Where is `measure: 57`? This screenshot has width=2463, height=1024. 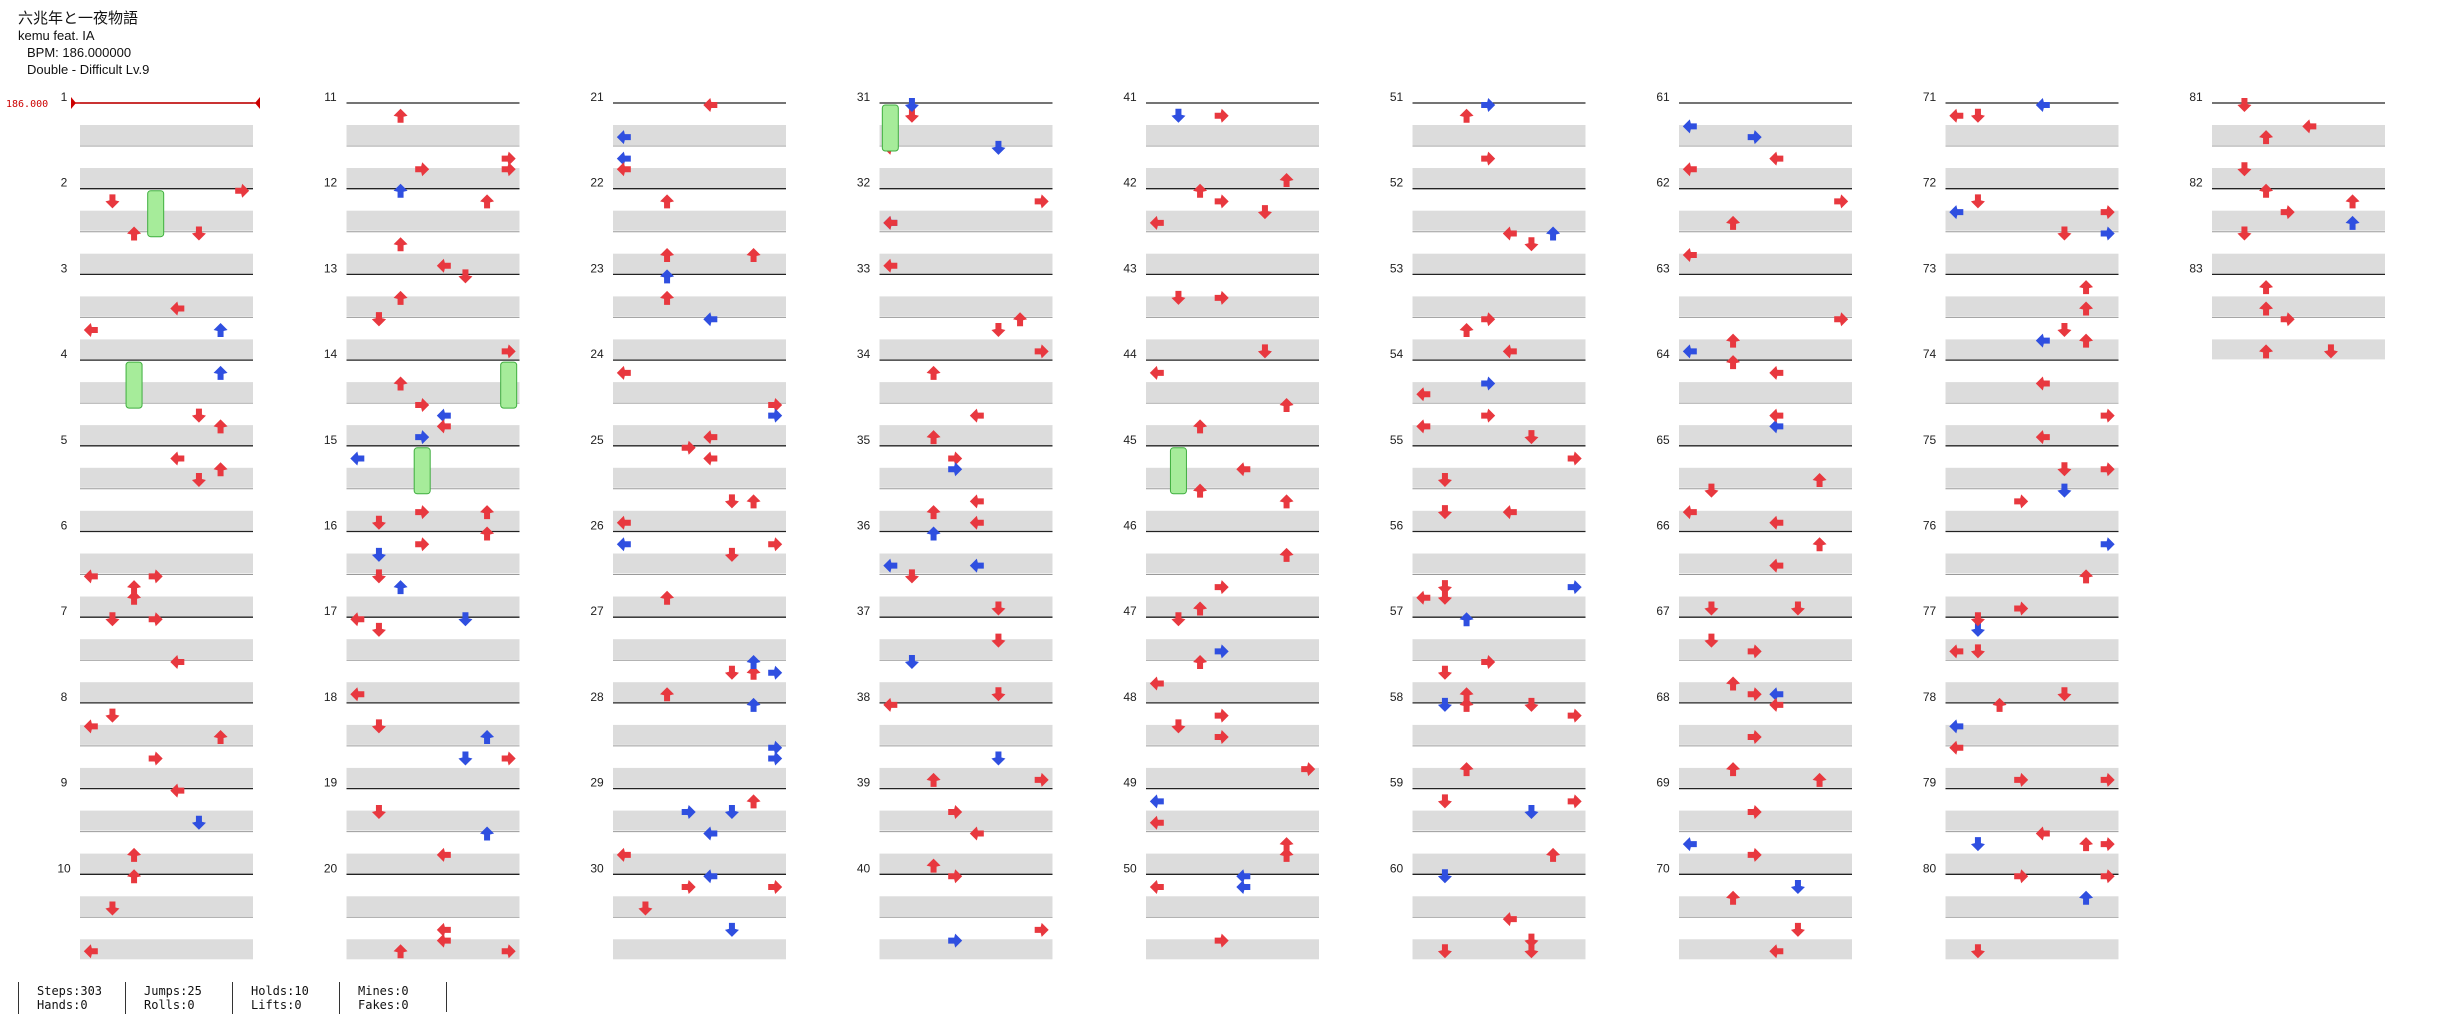
measure: 57 is located at coordinates (1488, 653).